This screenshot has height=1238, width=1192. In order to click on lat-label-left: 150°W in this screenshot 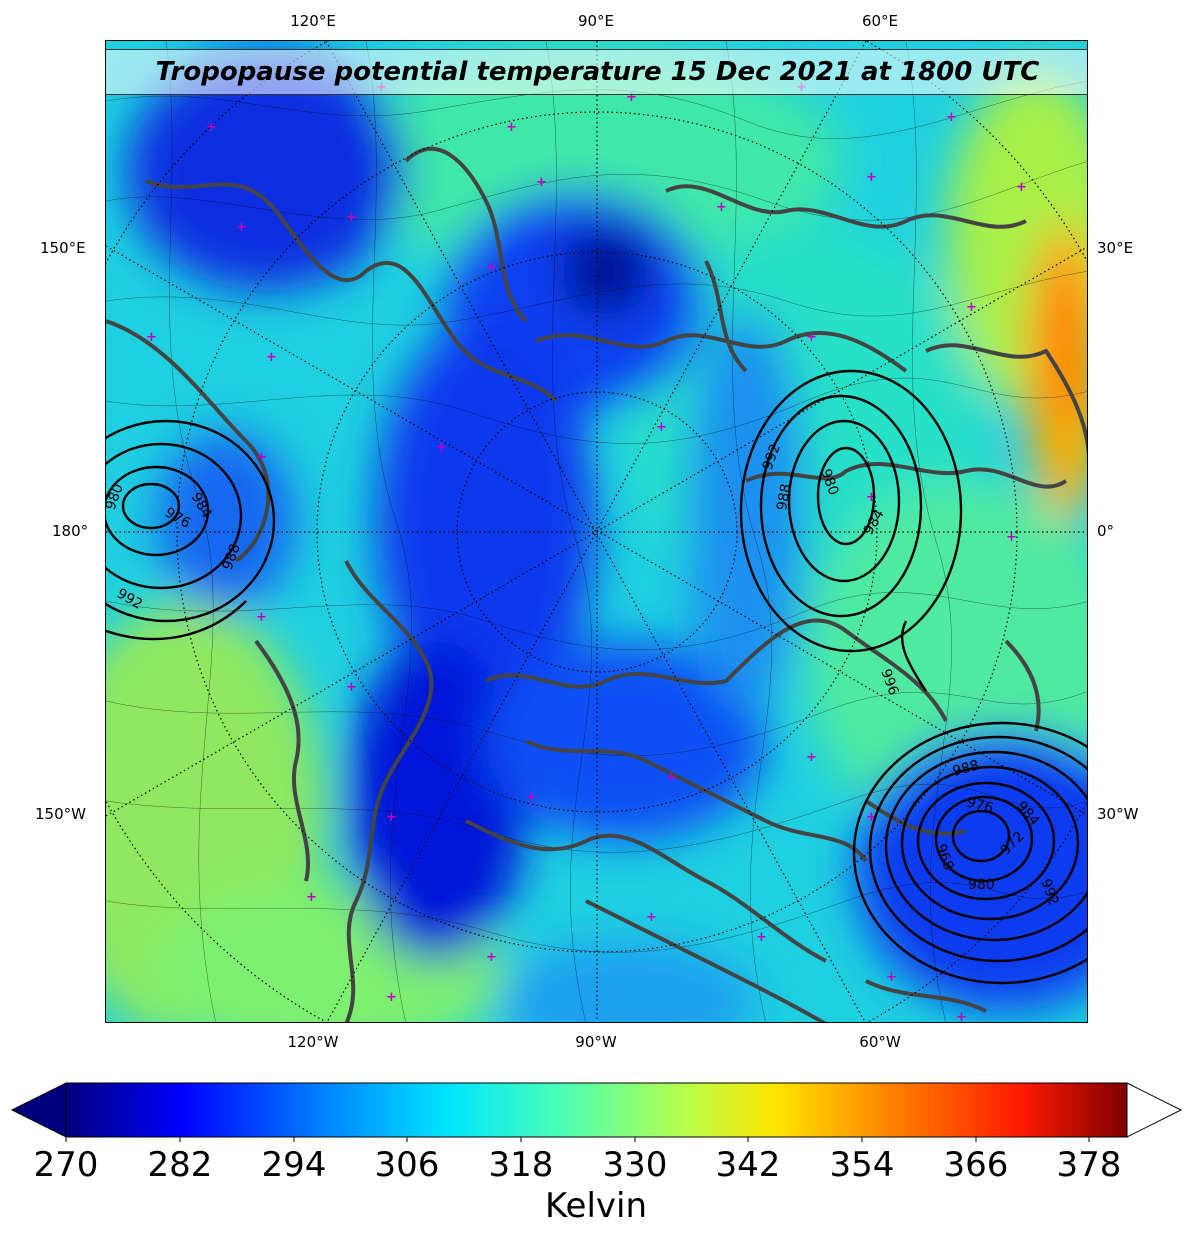, I will do `click(60, 814)`.